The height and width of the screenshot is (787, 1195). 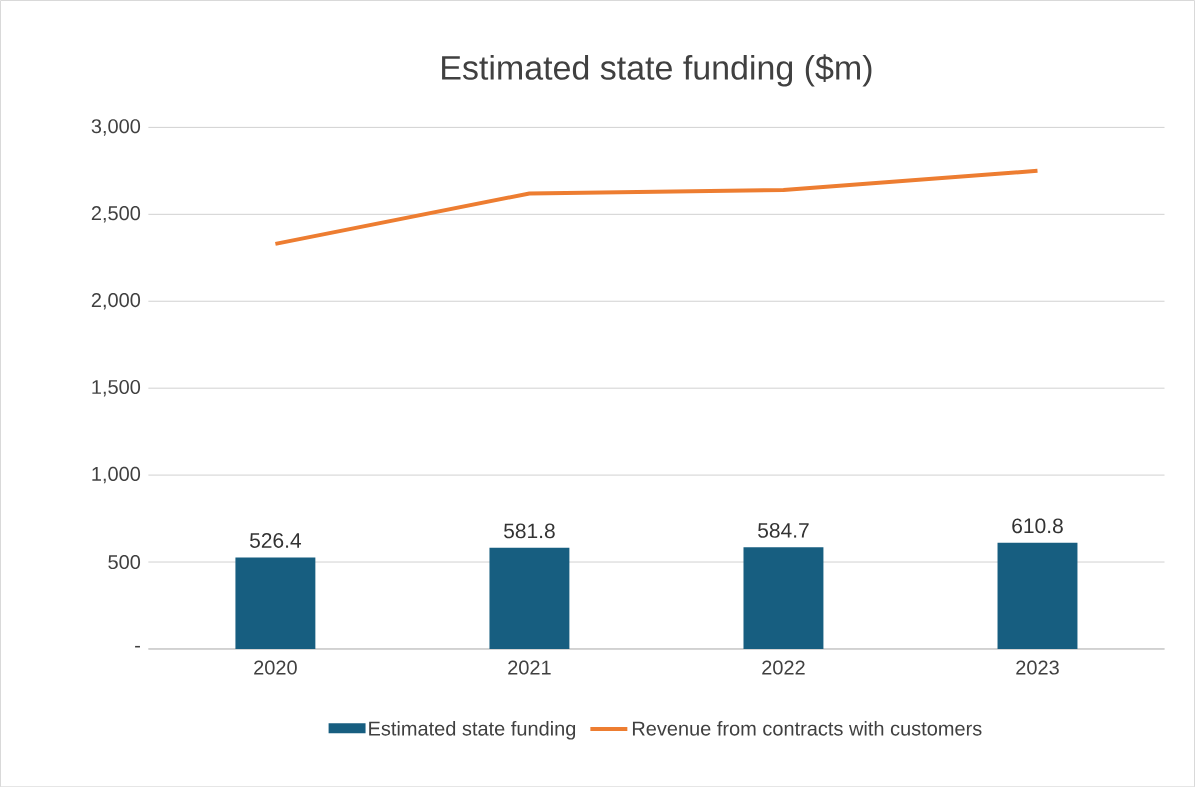 What do you see at coordinates (656, 207) in the screenshot?
I see `line-series` at bounding box center [656, 207].